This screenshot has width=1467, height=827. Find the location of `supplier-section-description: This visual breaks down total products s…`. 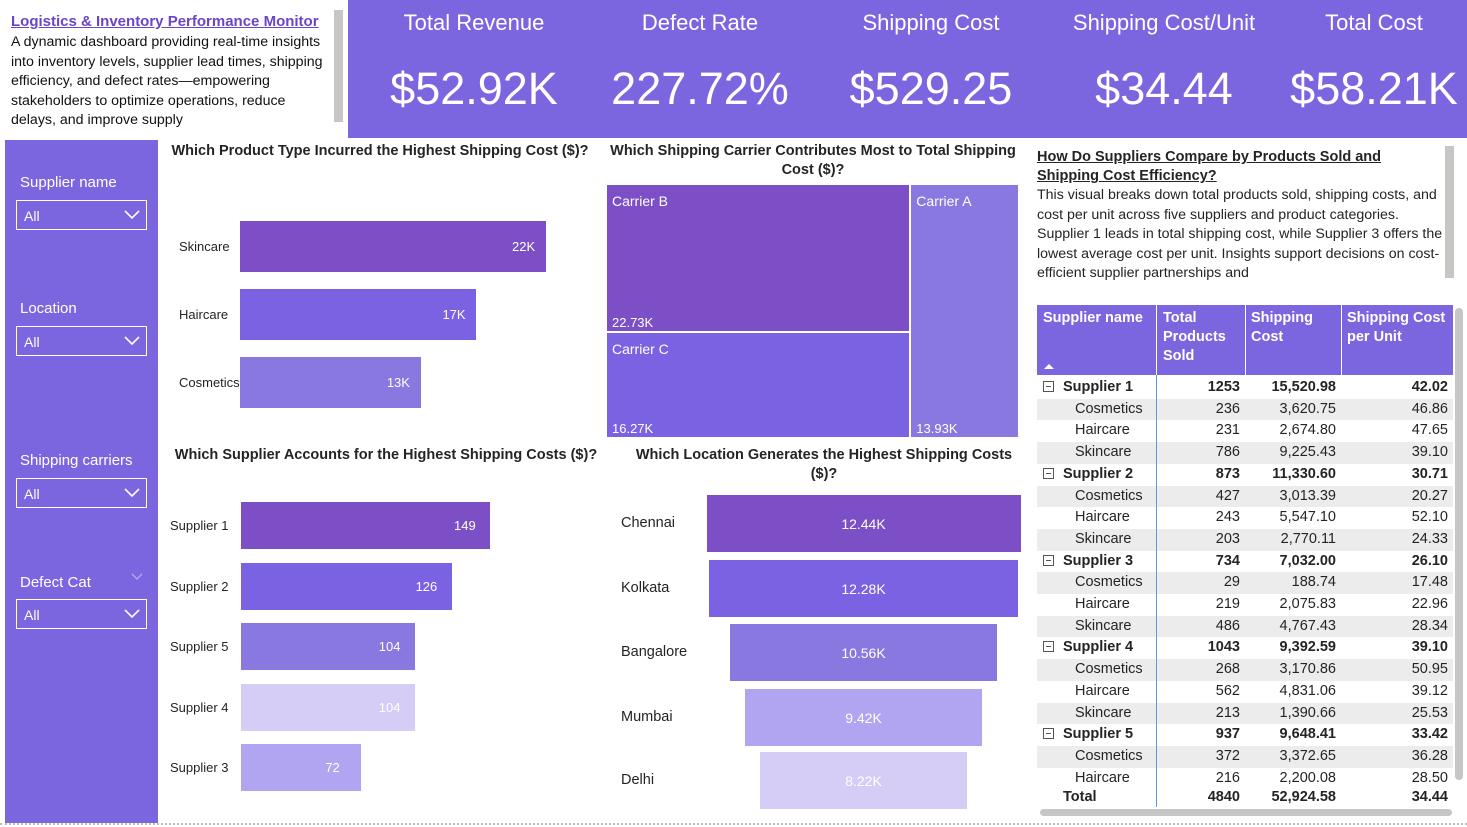

supplier-section-description: This visual breaks down total products s… is located at coordinates (1240, 234).